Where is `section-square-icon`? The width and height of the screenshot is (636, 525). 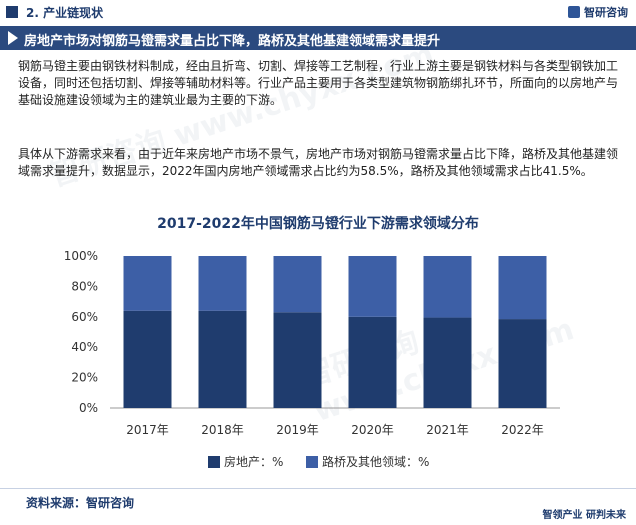
section-square-icon is located at coordinates (12, 12).